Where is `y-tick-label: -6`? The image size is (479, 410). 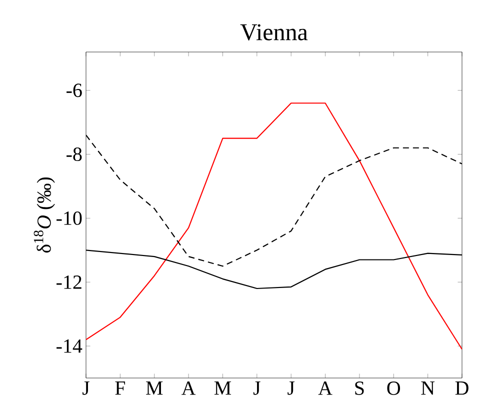
y-tick-label: -6 is located at coordinates (74, 91).